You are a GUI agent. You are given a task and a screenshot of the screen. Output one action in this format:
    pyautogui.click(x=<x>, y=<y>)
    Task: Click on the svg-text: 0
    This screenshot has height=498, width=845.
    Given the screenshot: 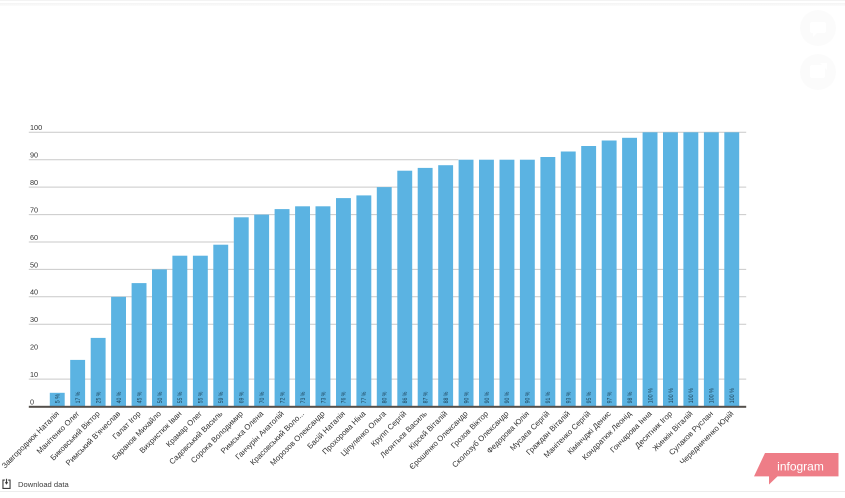 What is the action you would take?
    pyautogui.click(x=32, y=401)
    